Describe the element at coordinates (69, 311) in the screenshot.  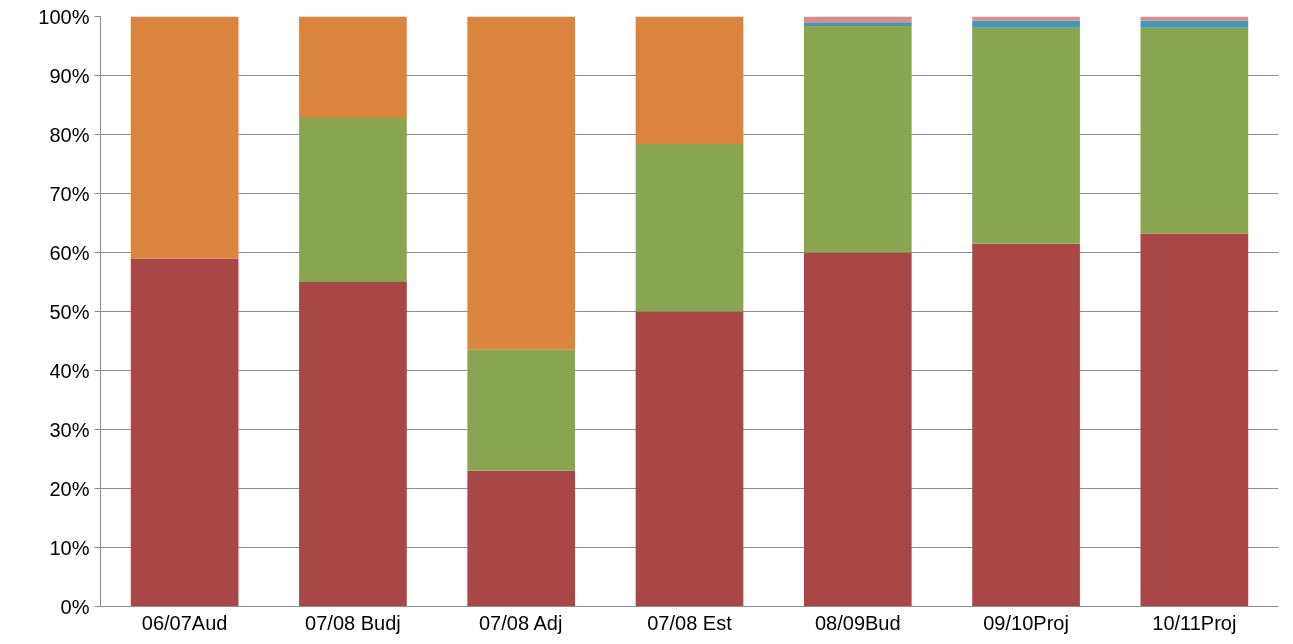
I see `y-tick-label: 50%` at that location.